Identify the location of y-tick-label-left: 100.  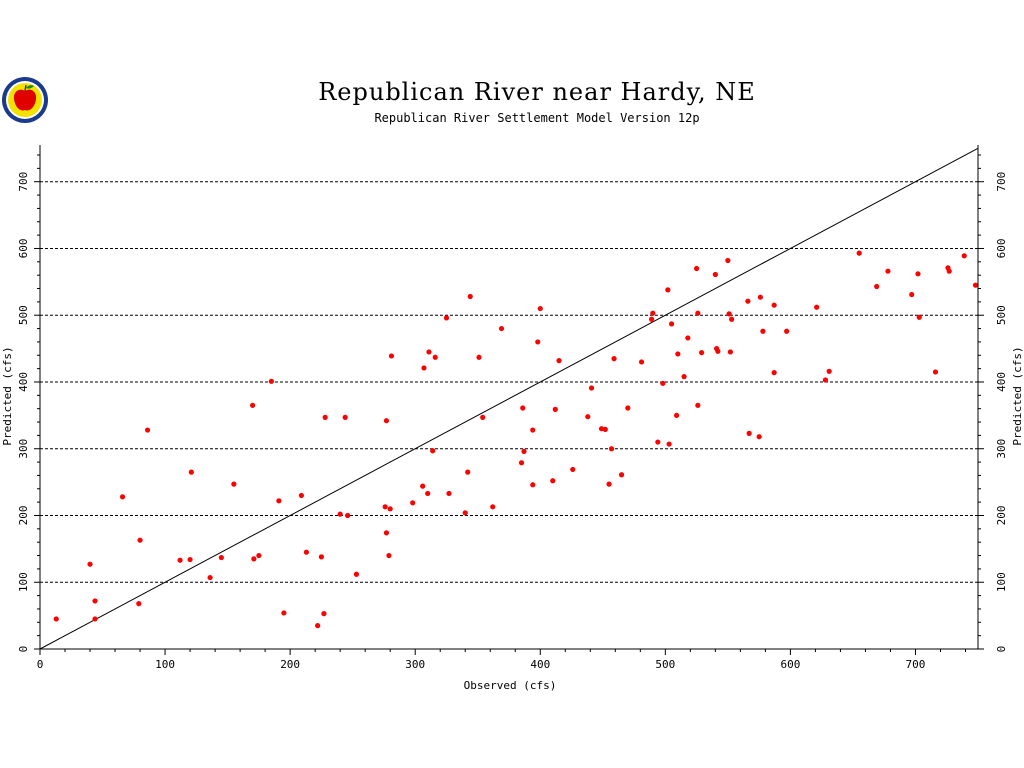
(23, 582).